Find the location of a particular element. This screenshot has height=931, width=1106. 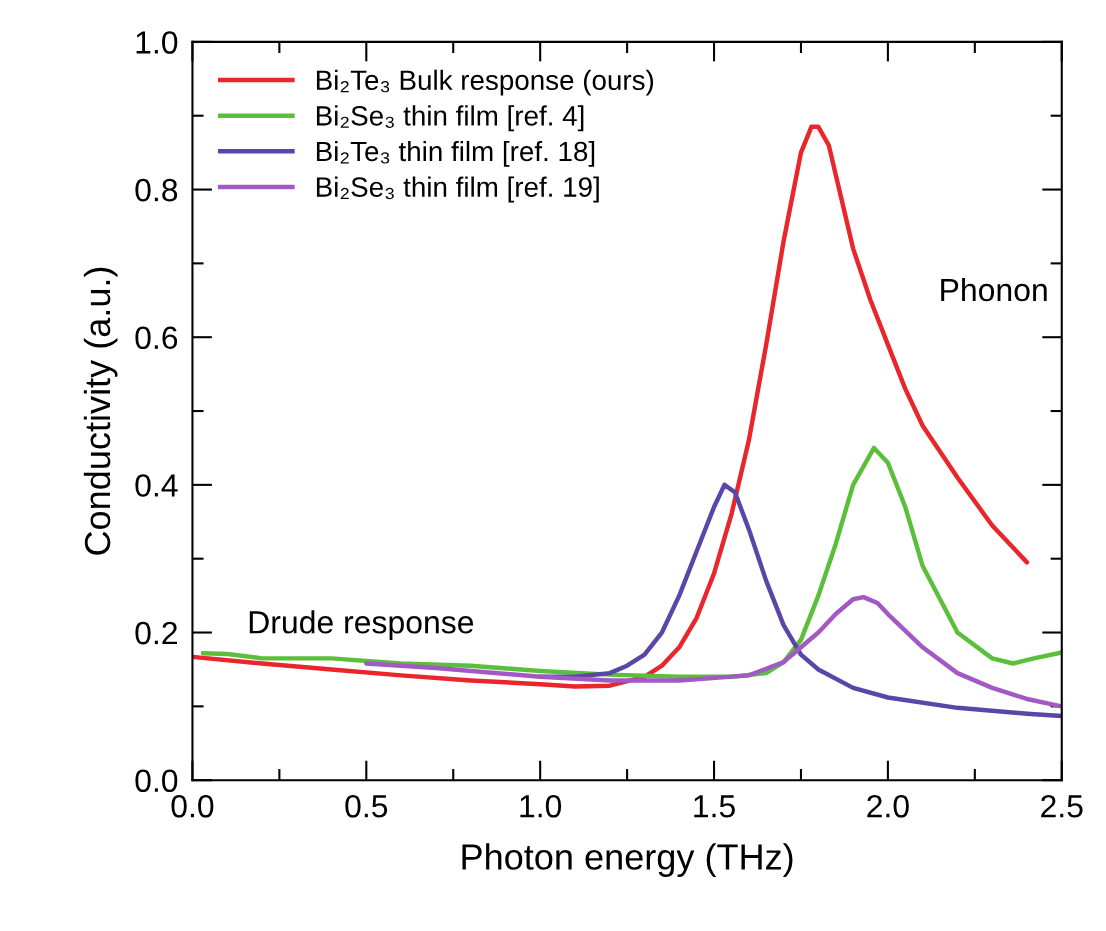

annotation: Drude response is located at coordinates (361, 625).